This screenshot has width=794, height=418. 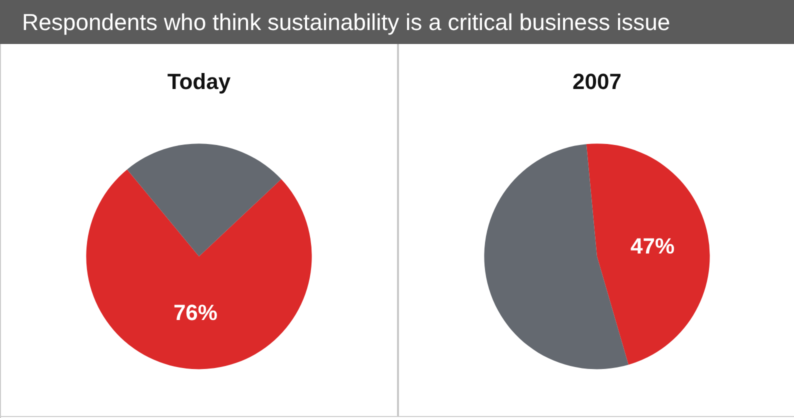 I want to click on chart-title: 2007, so click(x=597, y=81).